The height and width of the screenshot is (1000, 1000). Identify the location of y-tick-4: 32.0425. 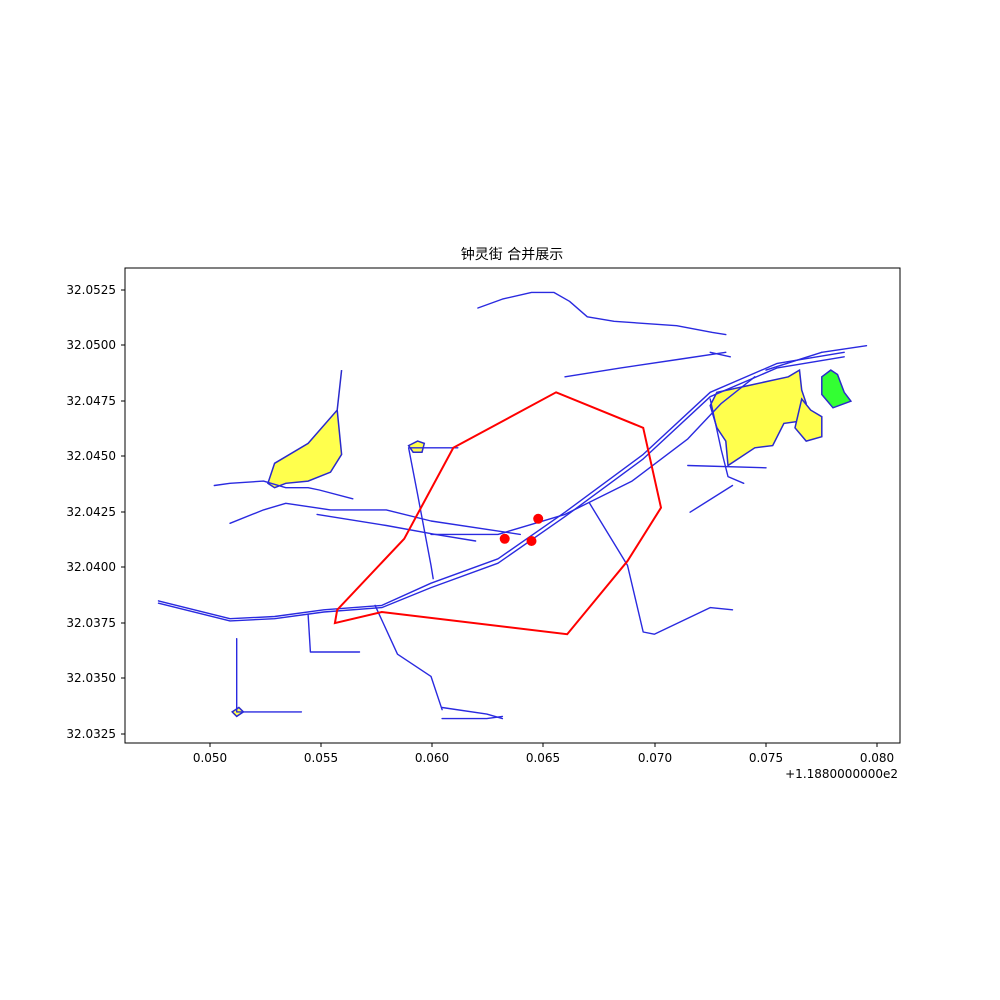
(95, 512).